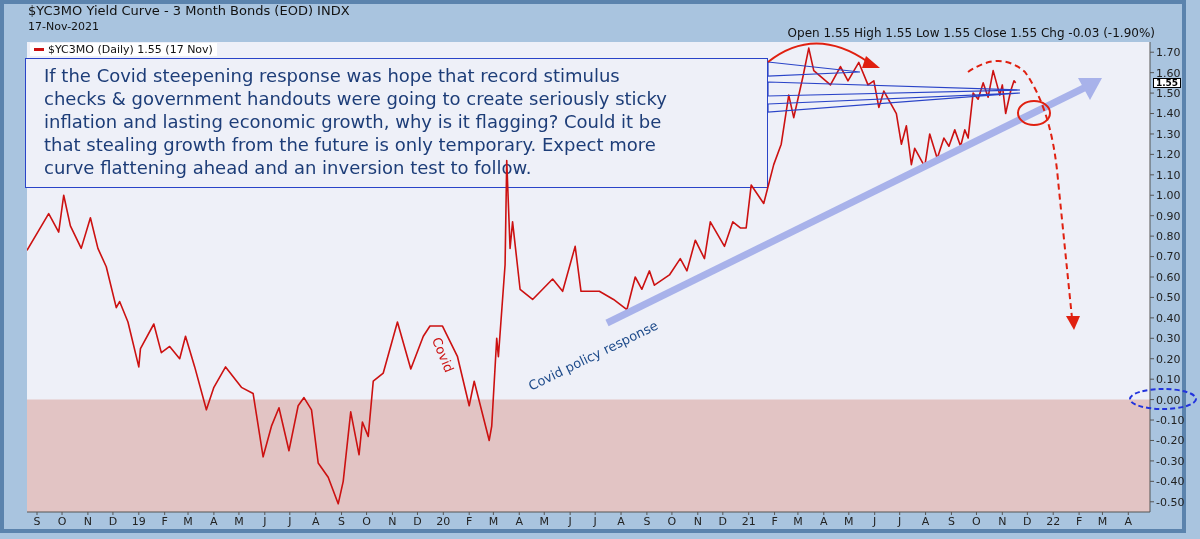 The height and width of the screenshot is (539, 1200). What do you see at coordinates (1053, 521) in the screenshot?
I see `x-tick-label: 22` at bounding box center [1053, 521].